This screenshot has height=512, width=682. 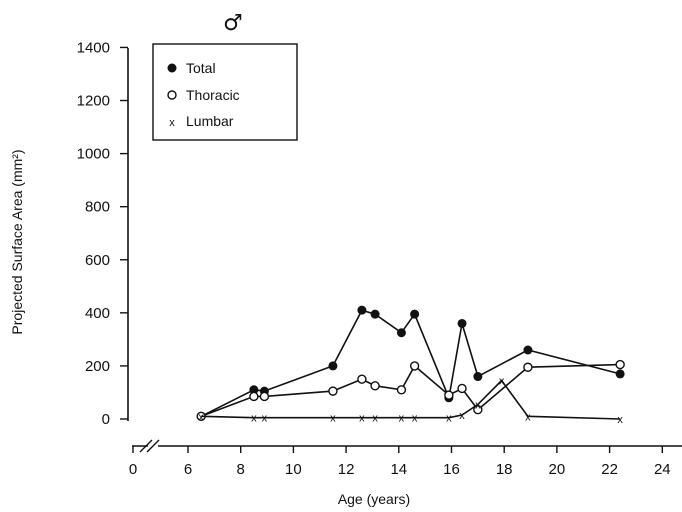 I want to click on axis-break-icon, so click(x=149, y=446).